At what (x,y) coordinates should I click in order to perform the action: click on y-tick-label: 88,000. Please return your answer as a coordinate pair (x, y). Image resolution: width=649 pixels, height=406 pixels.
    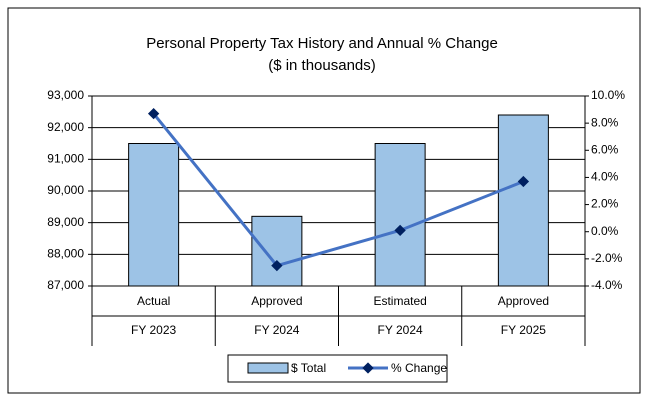
    Looking at the image, I should click on (65, 254).